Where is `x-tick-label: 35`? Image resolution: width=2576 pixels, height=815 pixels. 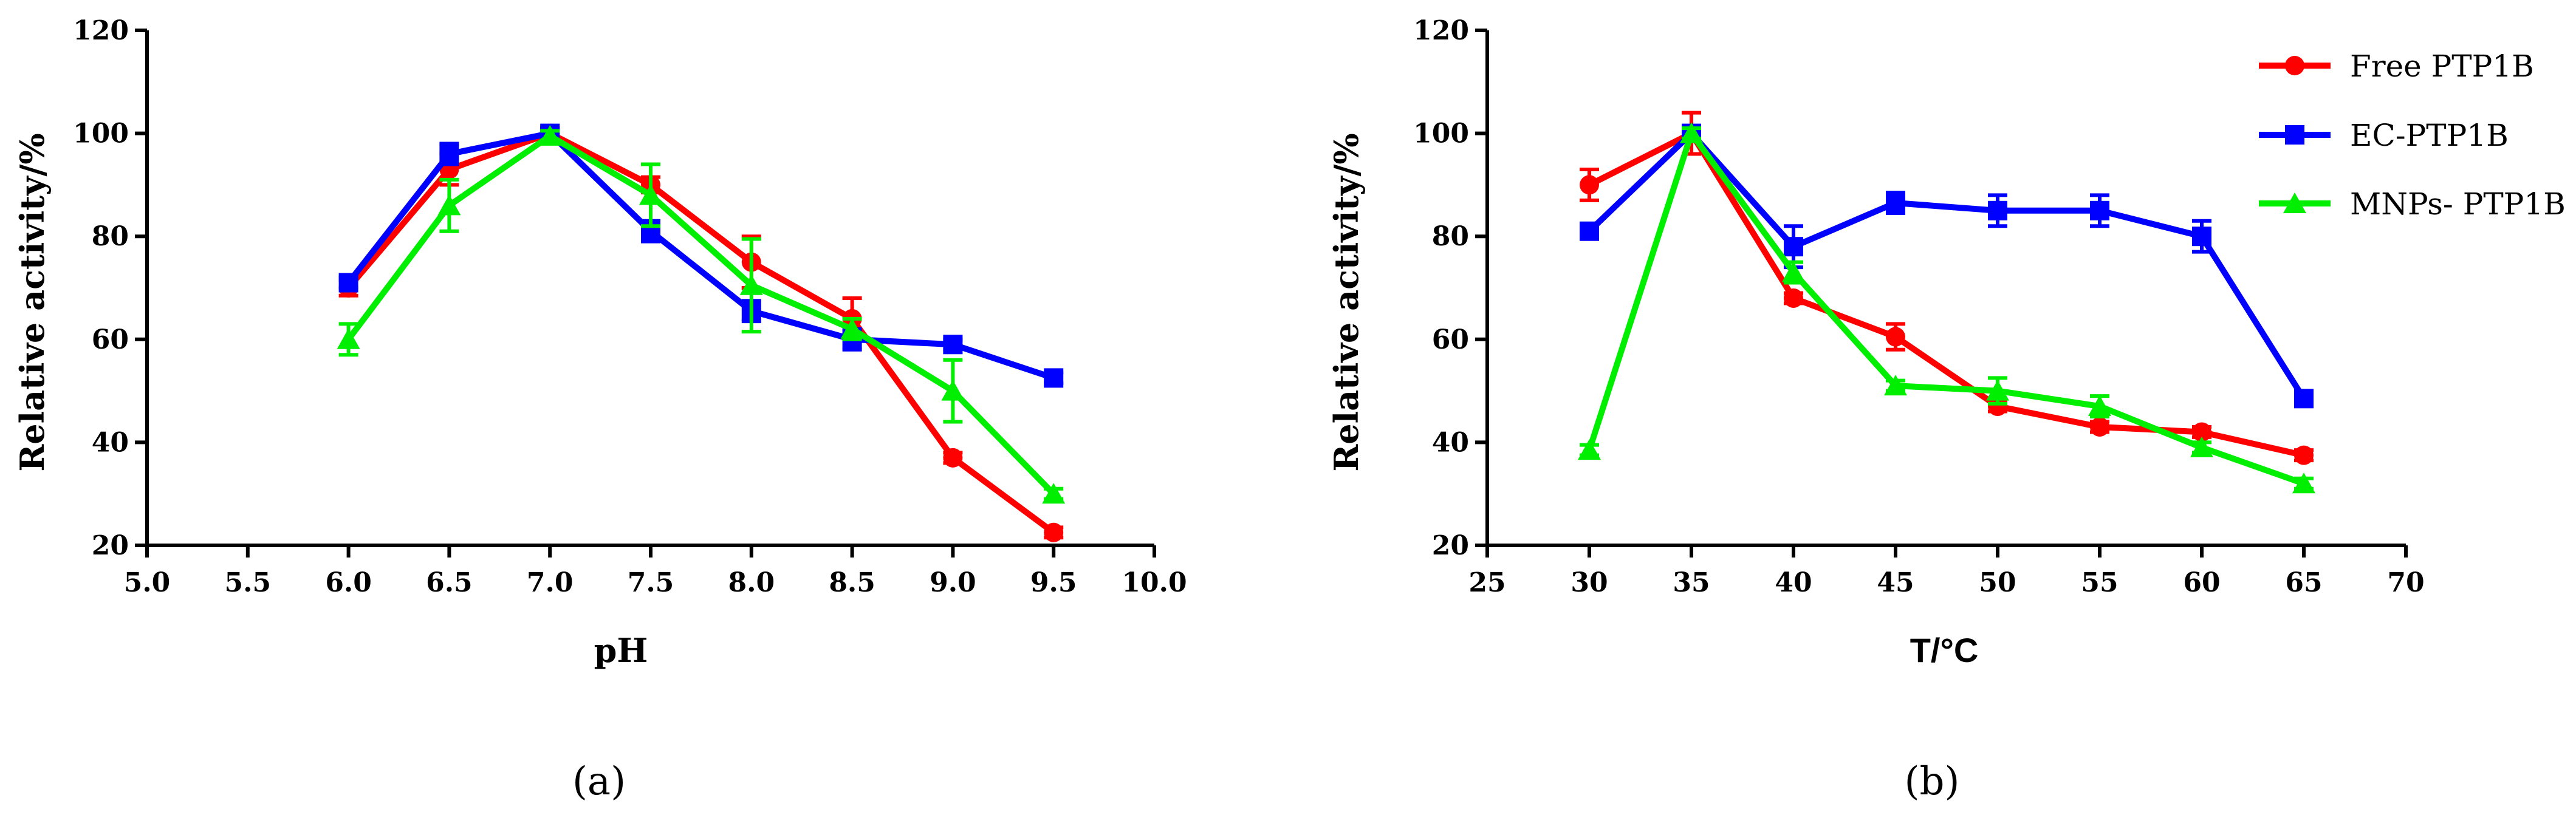 x-tick-label: 35 is located at coordinates (1691, 583).